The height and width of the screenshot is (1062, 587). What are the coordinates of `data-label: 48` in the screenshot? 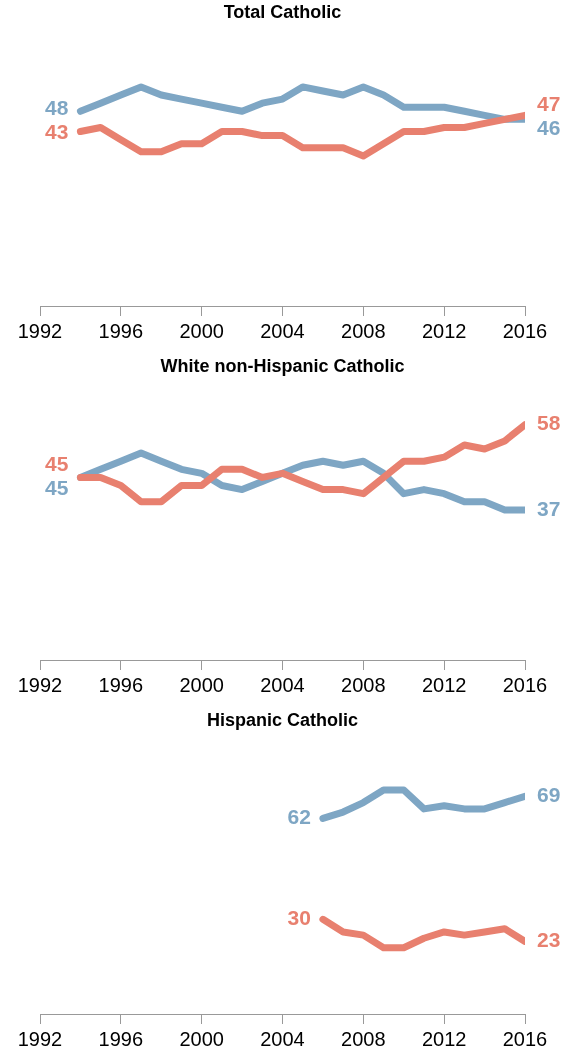 It's located at (57, 108).